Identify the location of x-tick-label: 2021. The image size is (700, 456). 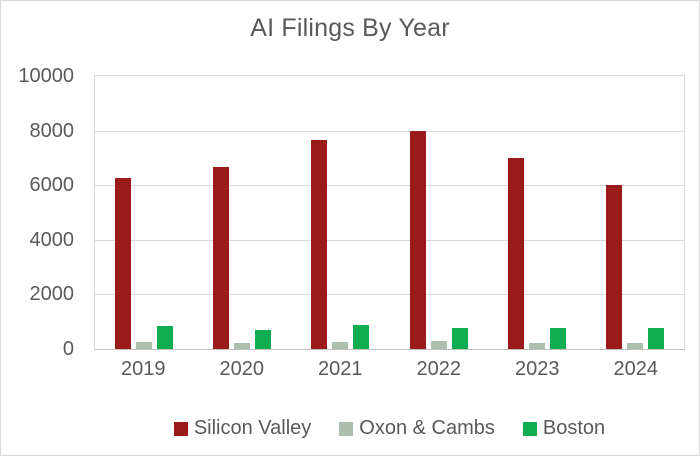
(340, 369).